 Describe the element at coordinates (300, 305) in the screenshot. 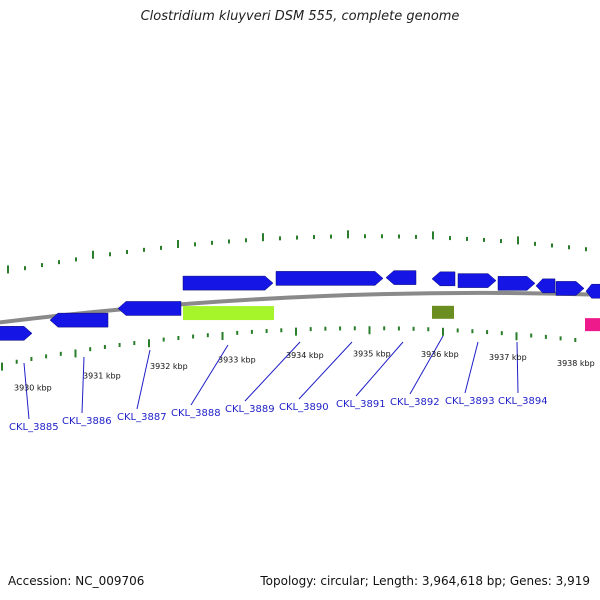

I see `gene-features` at that location.